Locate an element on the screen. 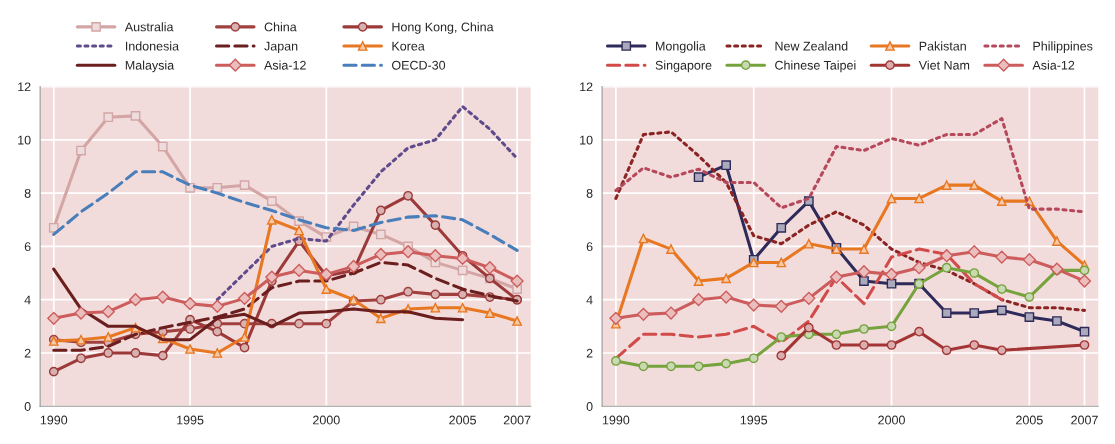  legend-label: New Zealand is located at coordinates (811, 46).